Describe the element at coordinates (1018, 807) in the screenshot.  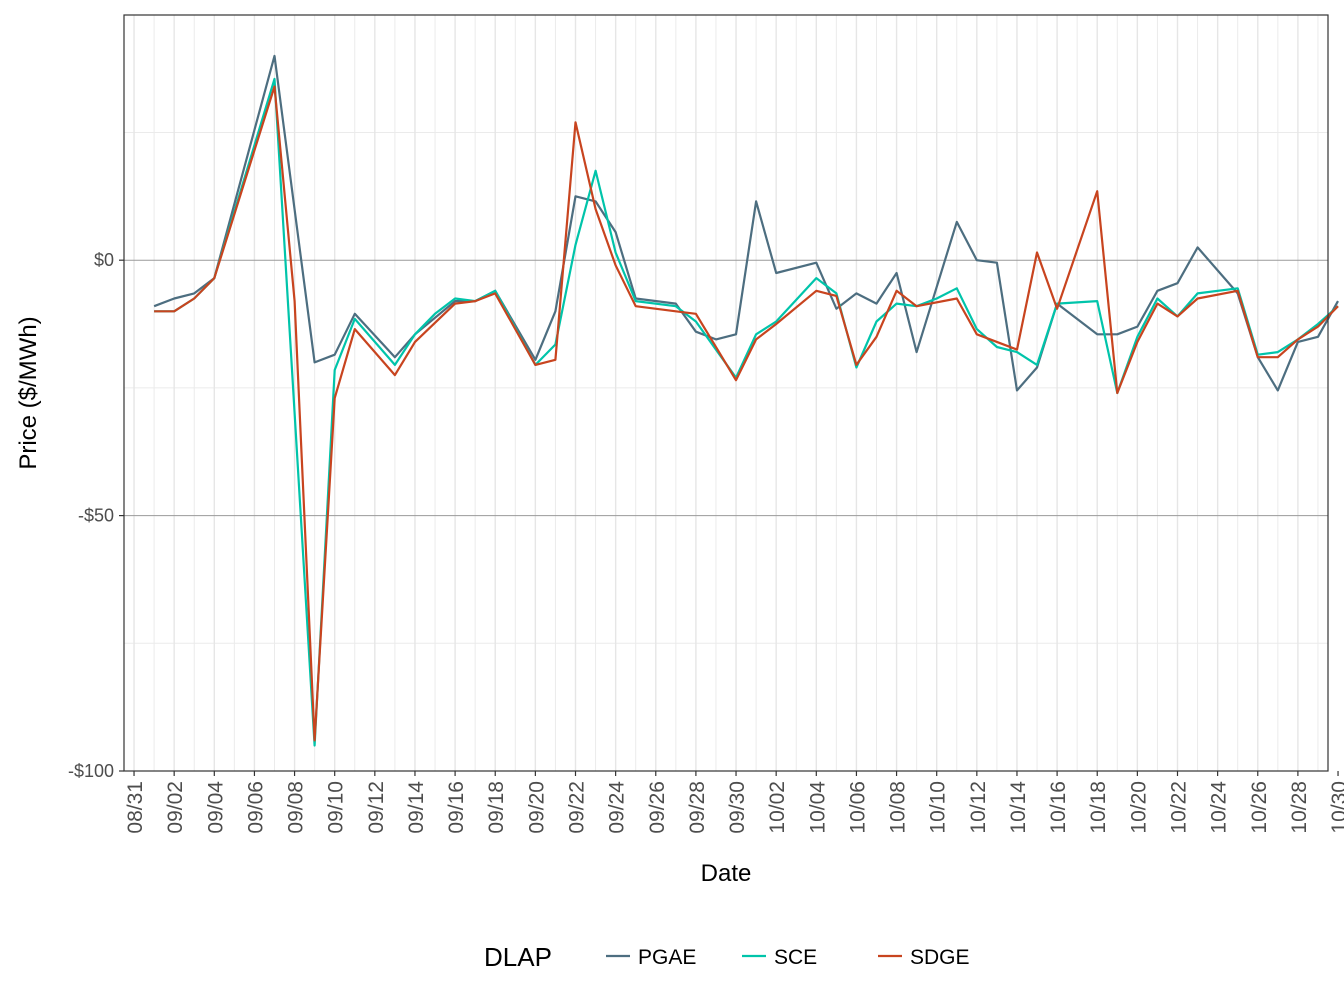
I see `x-tick-label: 10/14` at that location.